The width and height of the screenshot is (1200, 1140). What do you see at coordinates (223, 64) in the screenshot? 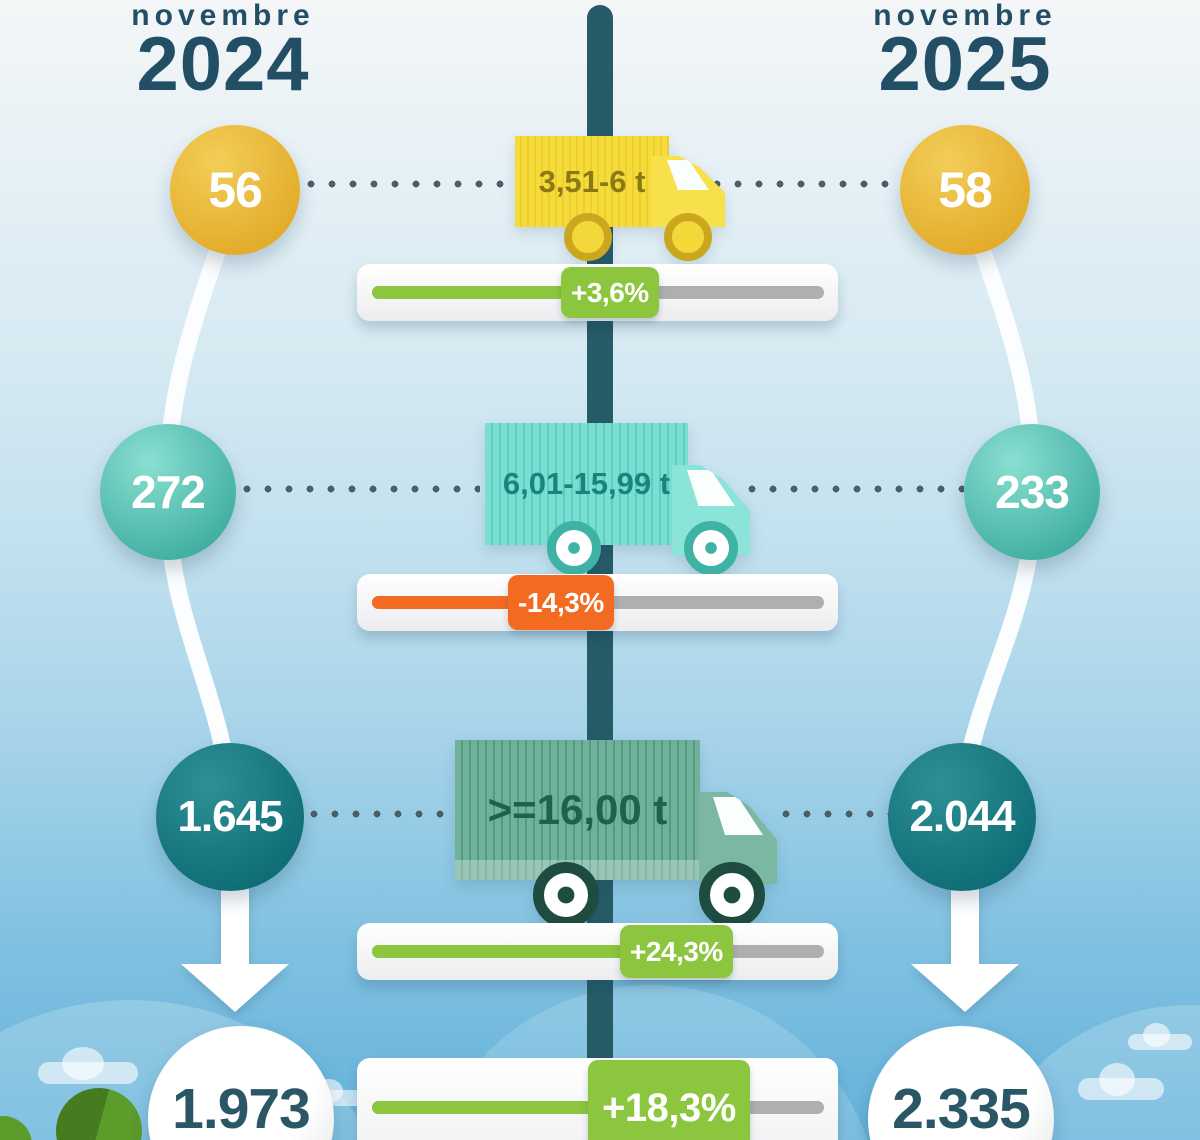
I see `year-label: 2024` at bounding box center [223, 64].